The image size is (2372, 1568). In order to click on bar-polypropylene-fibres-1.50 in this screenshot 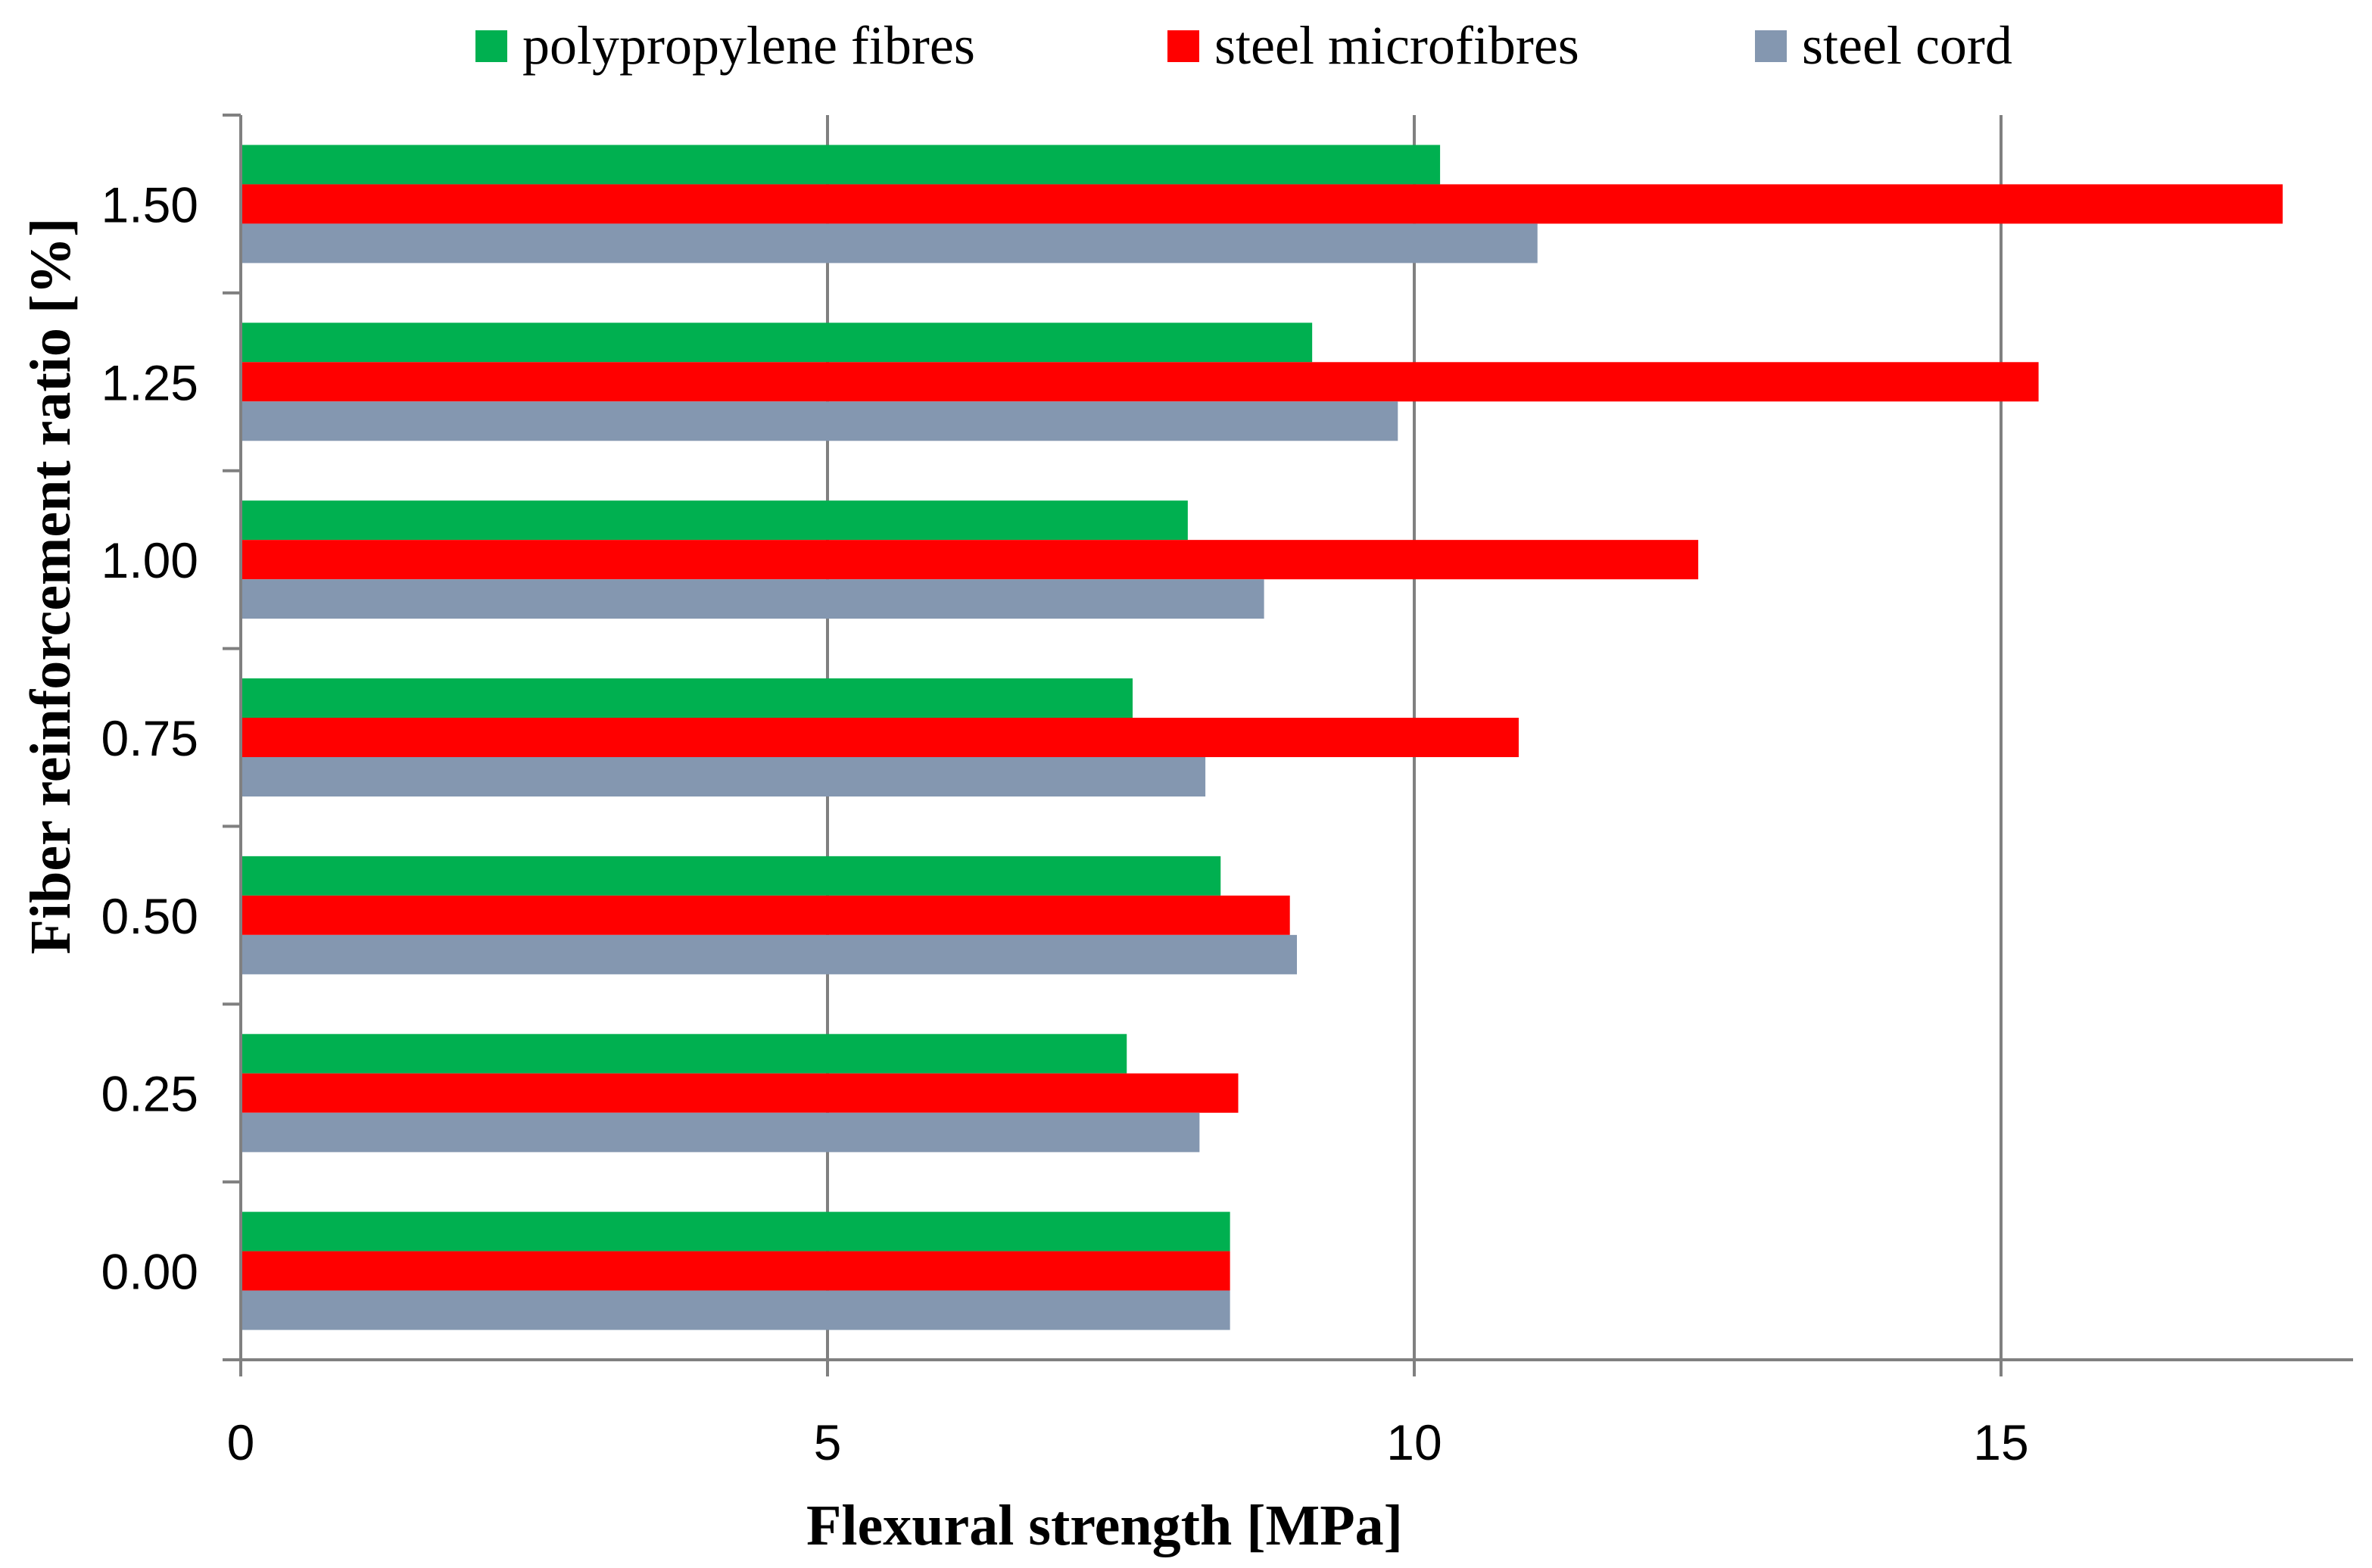, I will do `click(841, 165)`.